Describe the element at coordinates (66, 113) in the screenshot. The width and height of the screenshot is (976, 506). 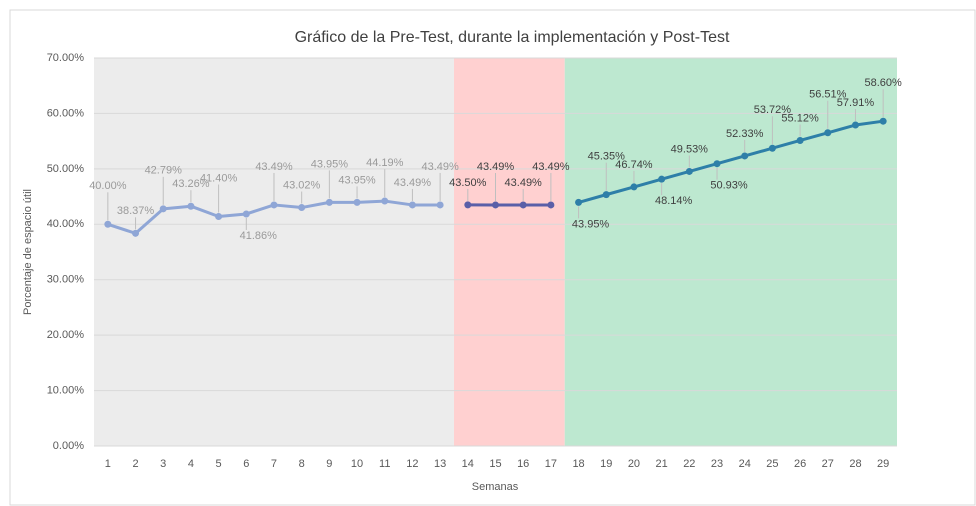
I see `y-tick-label: 60.00%` at that location.